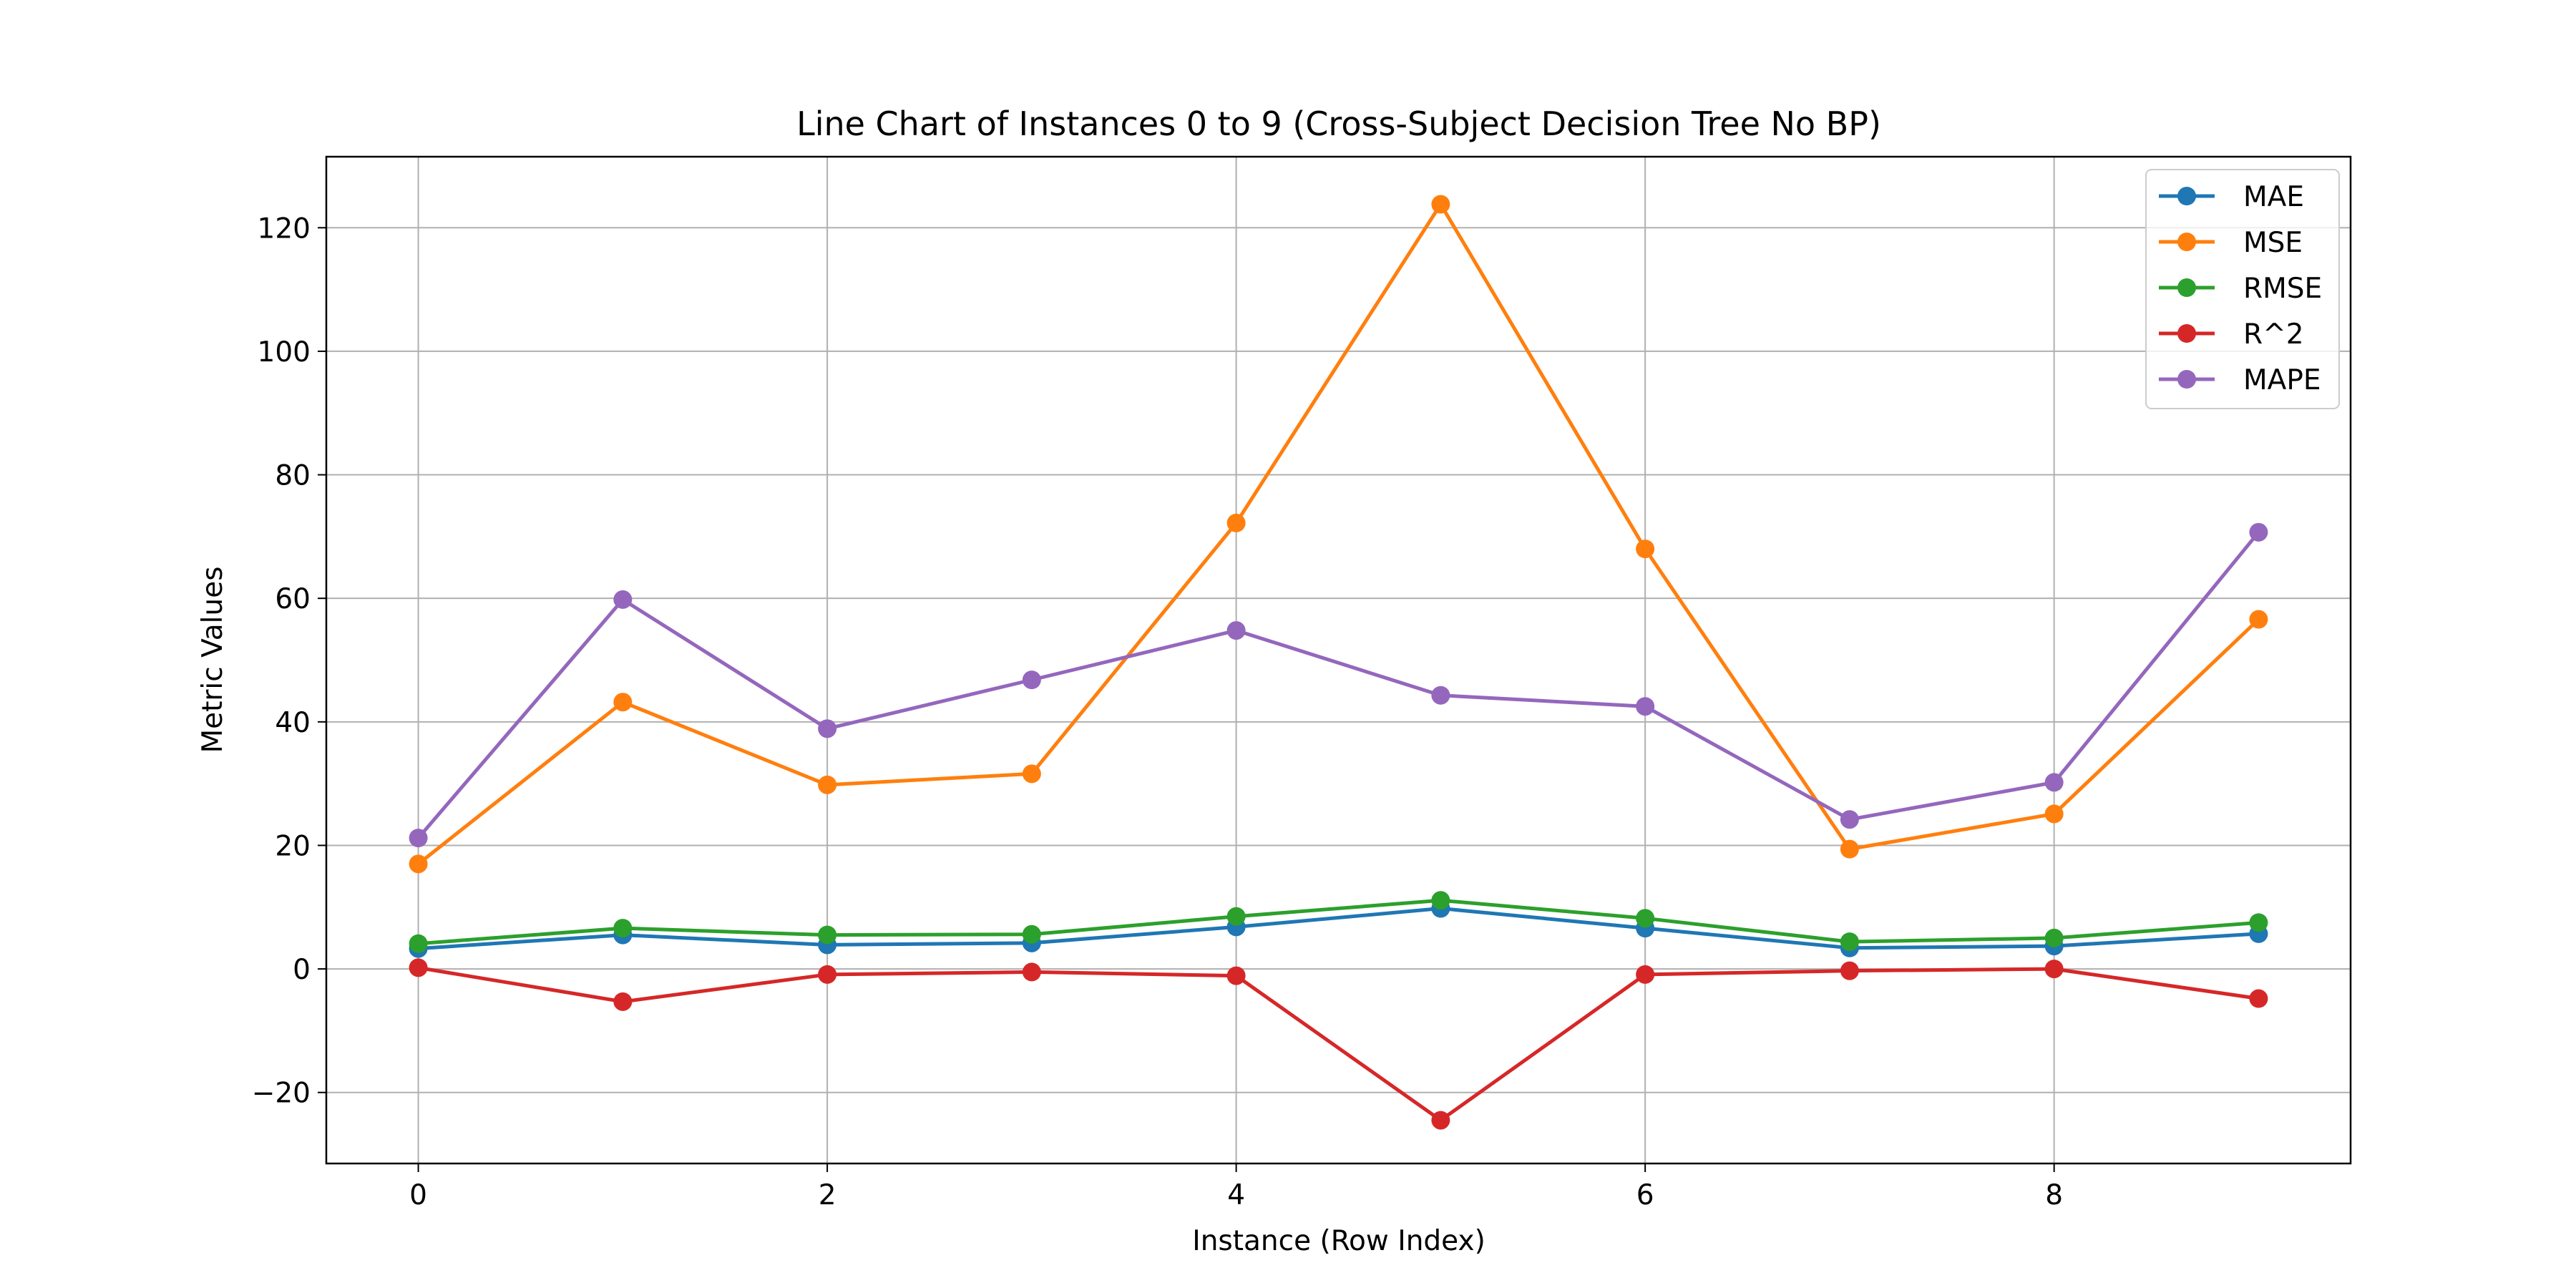  I want to click on y-tick-label: 60, so click(293, 599).